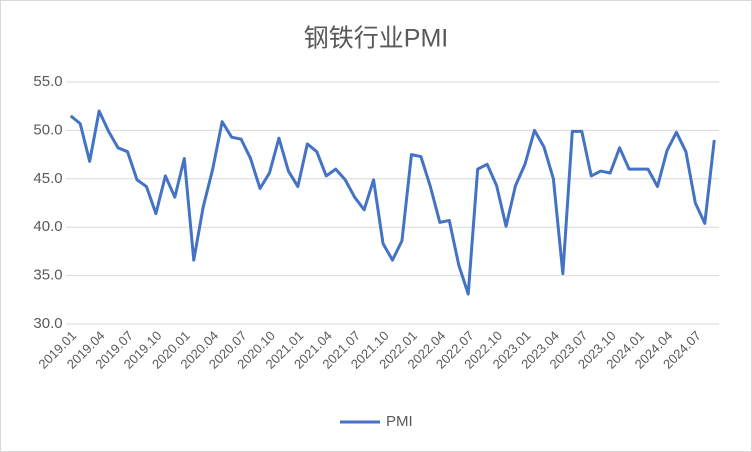 The height and width of the screenshot is (452, 752). I want to click on y-tick-label: 45.0, so click(47, 178).